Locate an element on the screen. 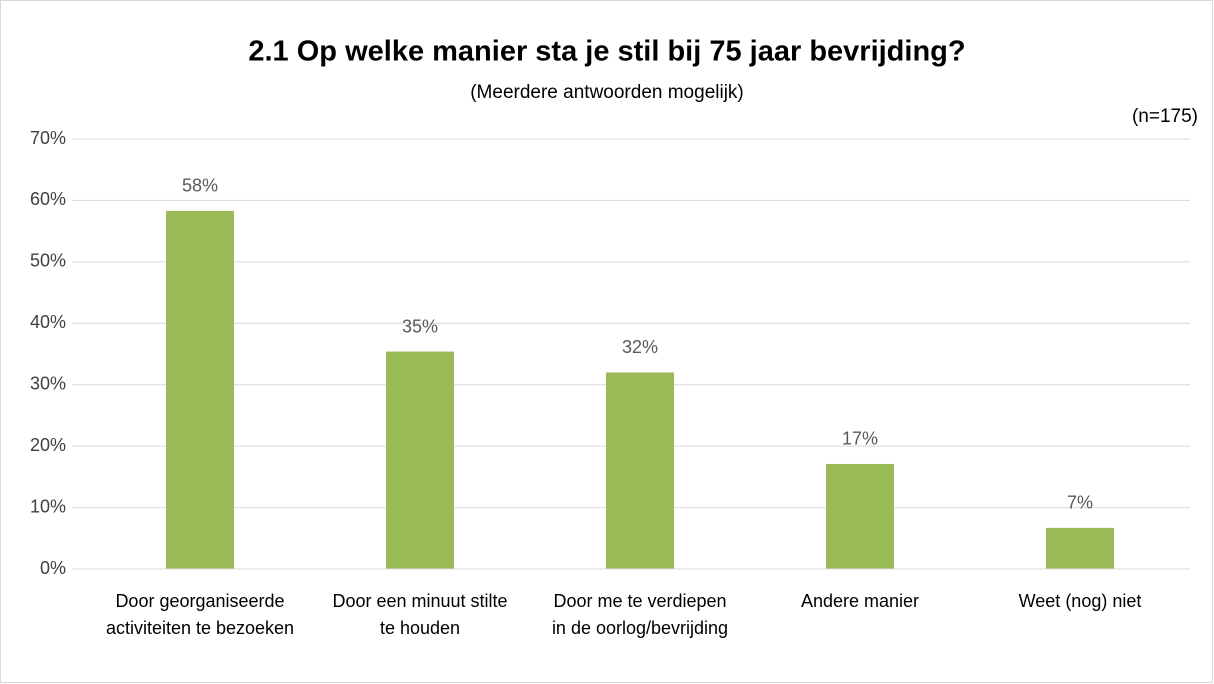  x-tick-label: Andere manier is located at coordinates (860, 601).